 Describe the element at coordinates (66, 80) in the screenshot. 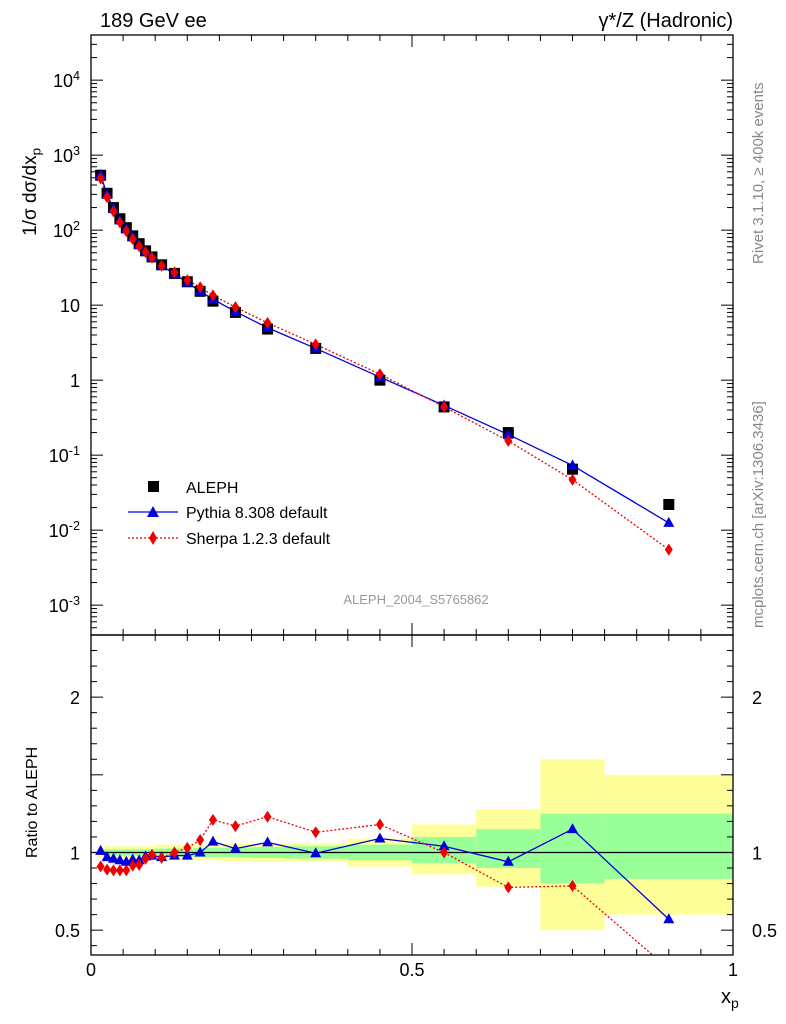

I see `y-tick-label: 10⁴` at that location.